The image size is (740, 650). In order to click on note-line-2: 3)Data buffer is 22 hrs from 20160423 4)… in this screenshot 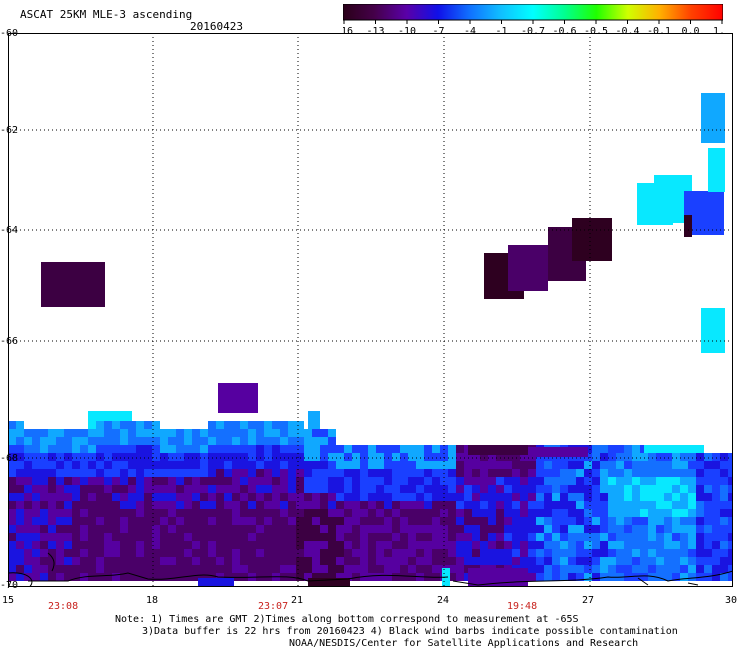, I will do `click(410, 631)`.